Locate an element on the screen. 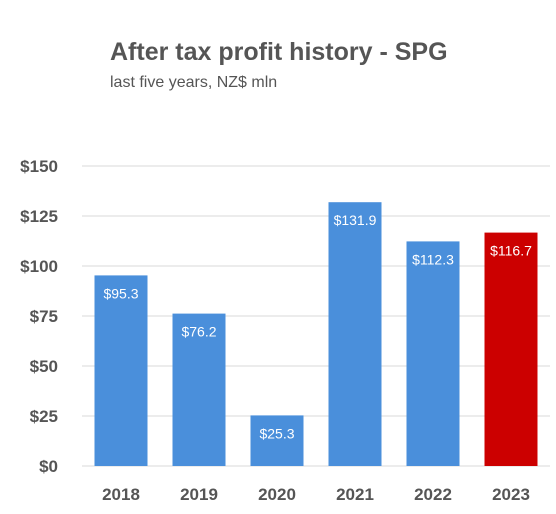 This screenshot has width=556, height=514. y-tick-label: $0 is located at coordinates (48, 466).